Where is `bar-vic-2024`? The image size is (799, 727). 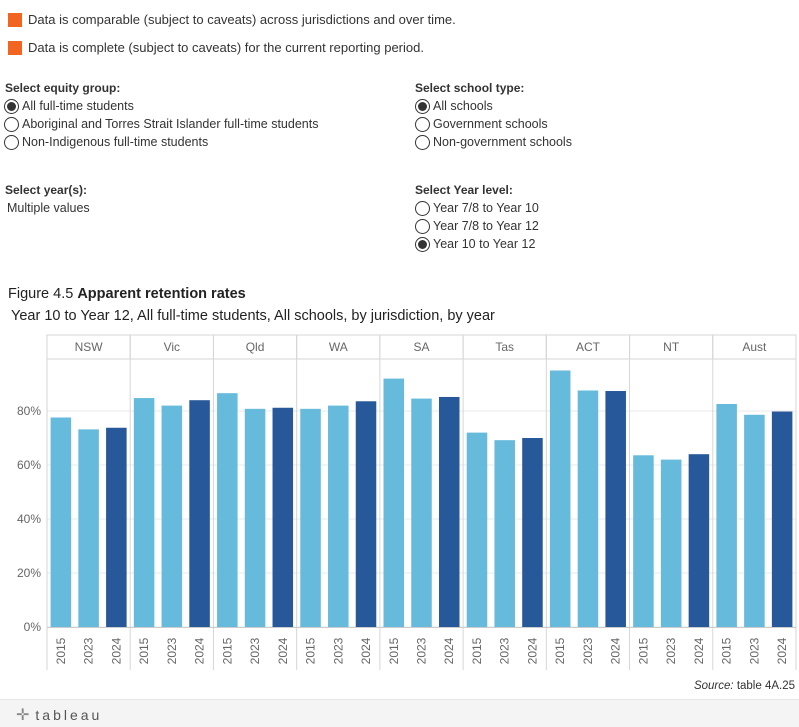 bar-vic-2024 is located at coordinates (199, 513).